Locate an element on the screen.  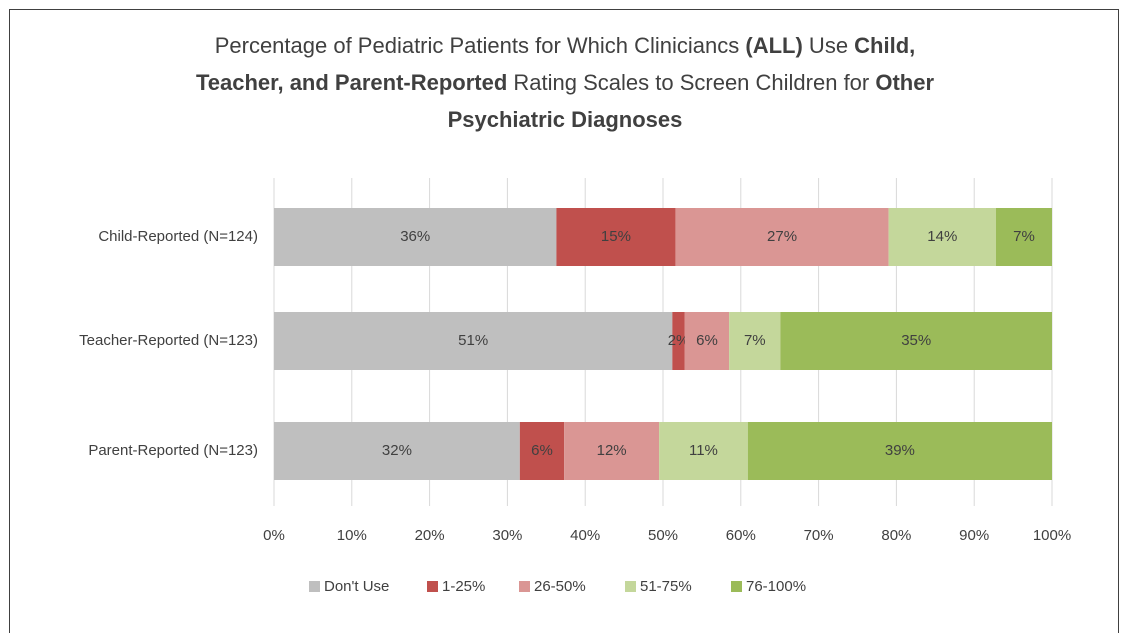
x-tick-label: 0% is located at coordinates (274, 535).